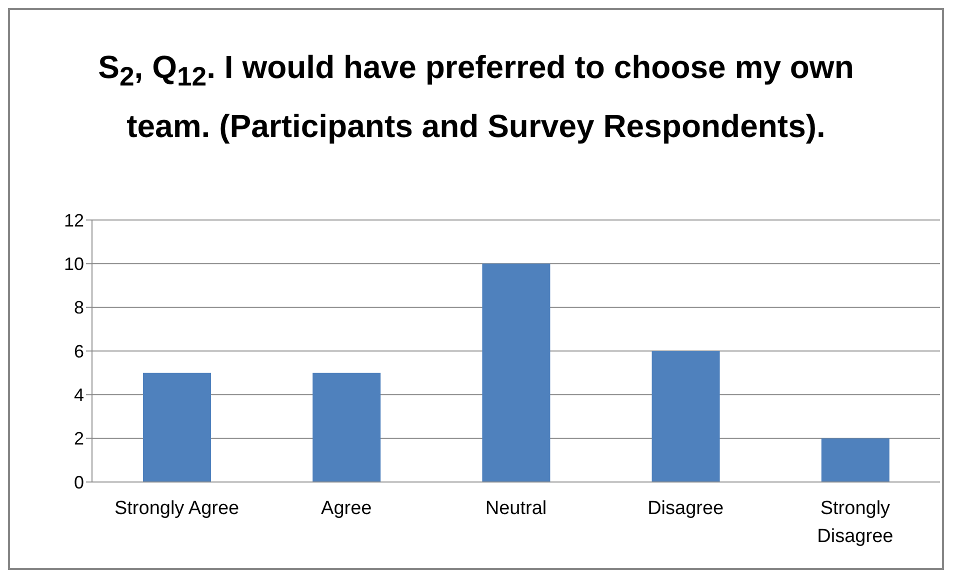 This screenshot has height=581, width=958. What do you see at coordinates (79, 308) in the screenshot?
I see `y-tick-label: 8` at bounding box center [79, 308].